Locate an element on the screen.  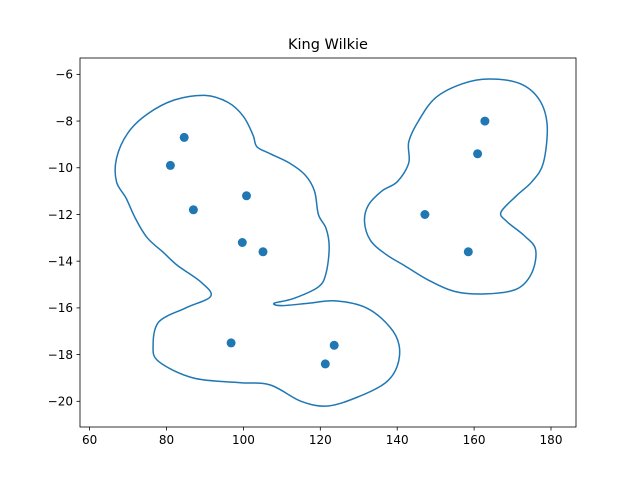
y-tick-label: −10 is located at coordinates (60, 168).